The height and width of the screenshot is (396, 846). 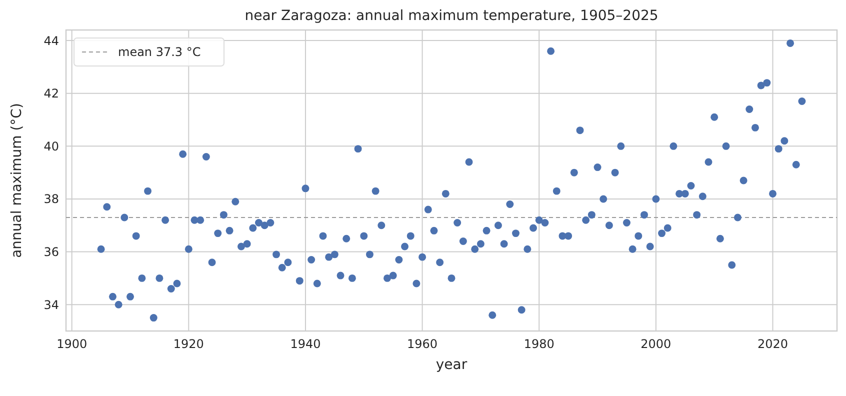 What do you see at coordinates (452, 365) in the screenshot?
I see `x-axis-title: year` at bounding box center [452, 365].